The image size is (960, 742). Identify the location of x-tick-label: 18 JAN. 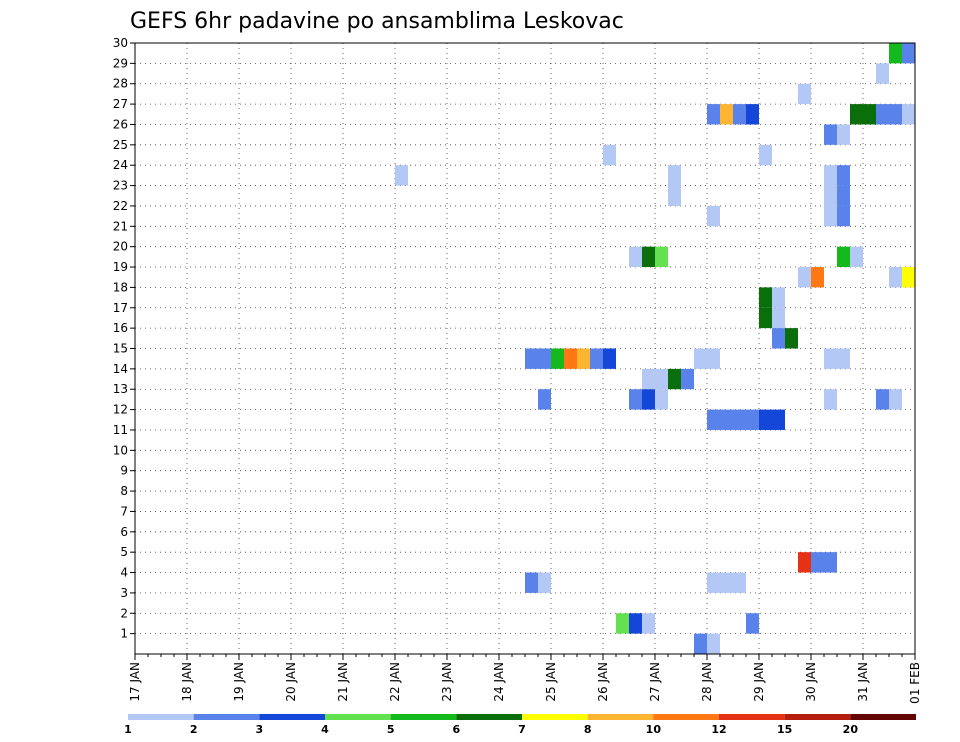
(187, 682).